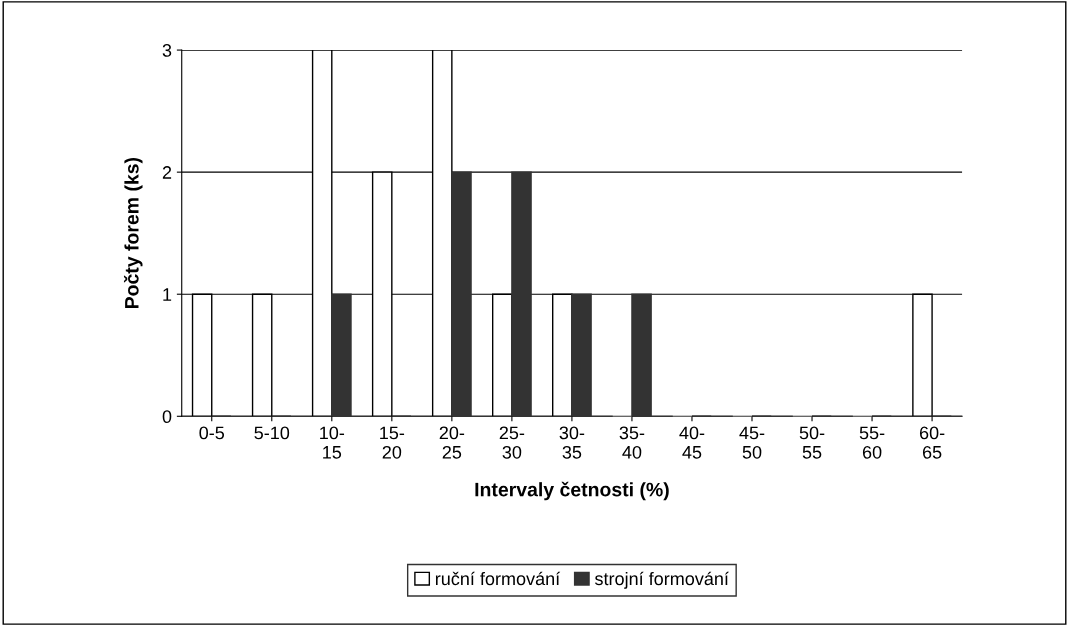  What do you see at coordinates (167, 294) in the screenshot?
I see `y-tick-label: 1` at bounding box center [167, 294].